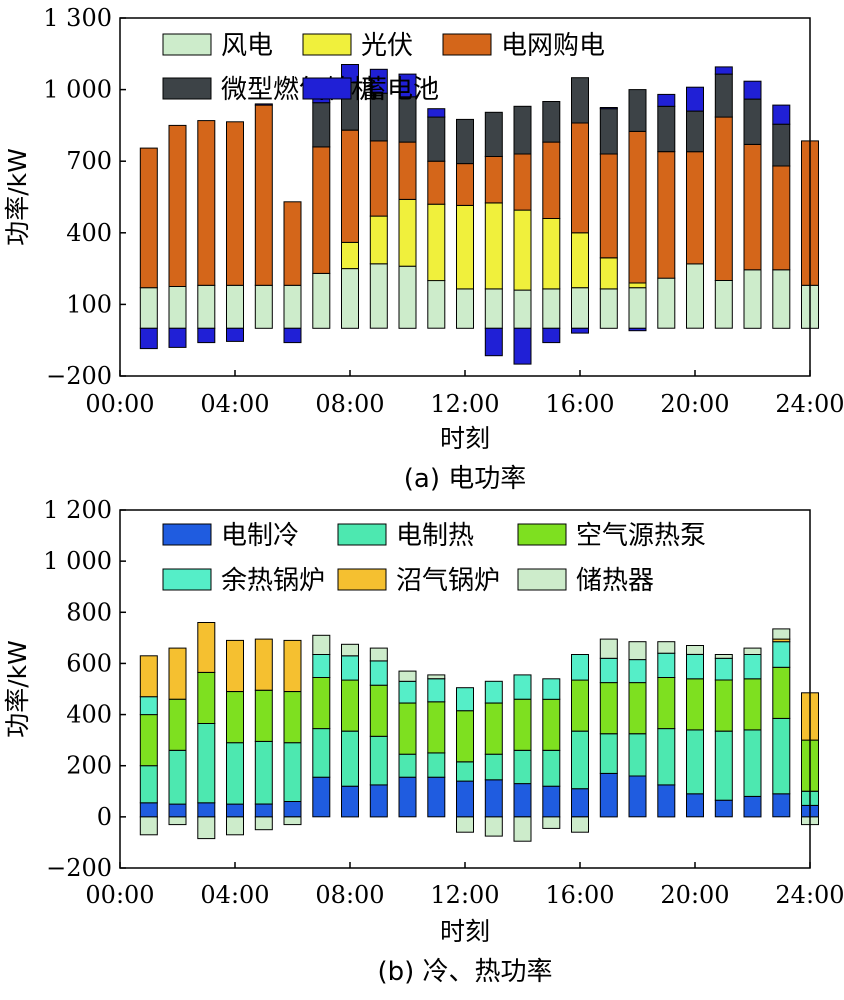 Image resolution: width=844 pixels, height=1000 pixels. What do you see at coordinates (77, 18) in the screenshot?
I see `y-tick-label: 1 300` at bounding box center [77, 18].